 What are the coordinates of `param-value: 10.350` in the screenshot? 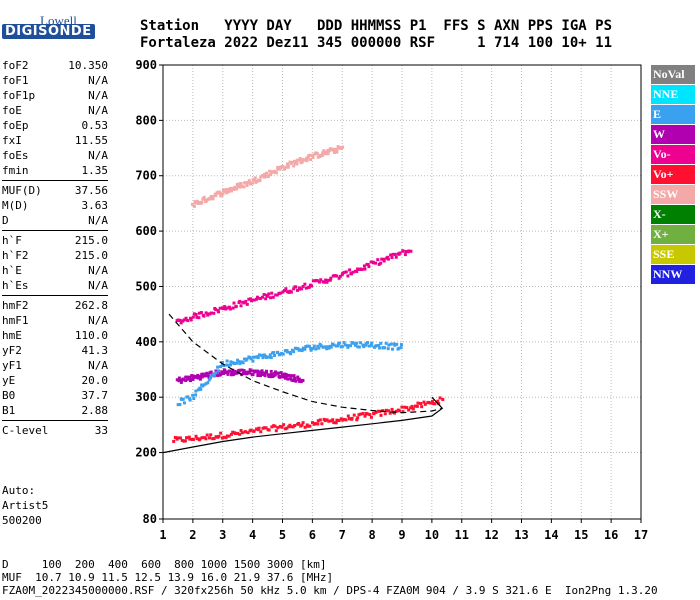 It's located at (88, 65).